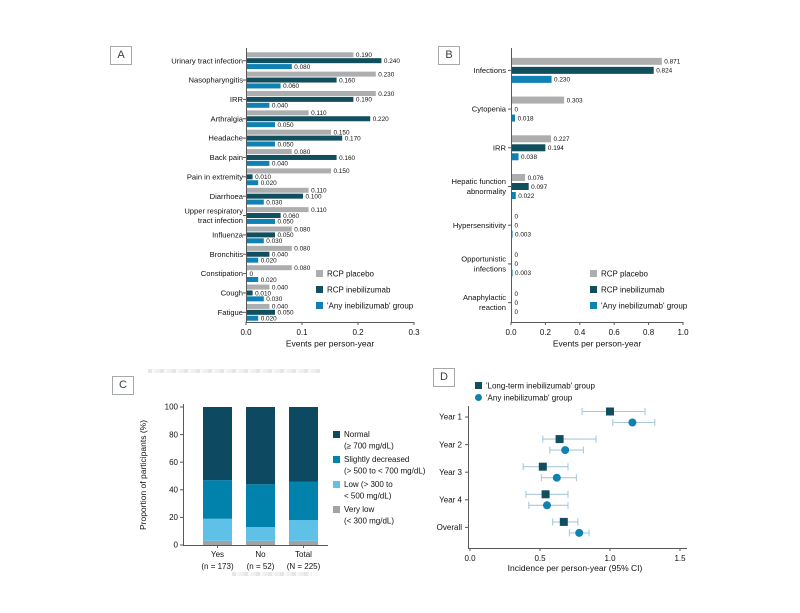 This screenshot has width=800, height=613. I want to click on x-category-sublabel: (n = 52), so click(261, 566).